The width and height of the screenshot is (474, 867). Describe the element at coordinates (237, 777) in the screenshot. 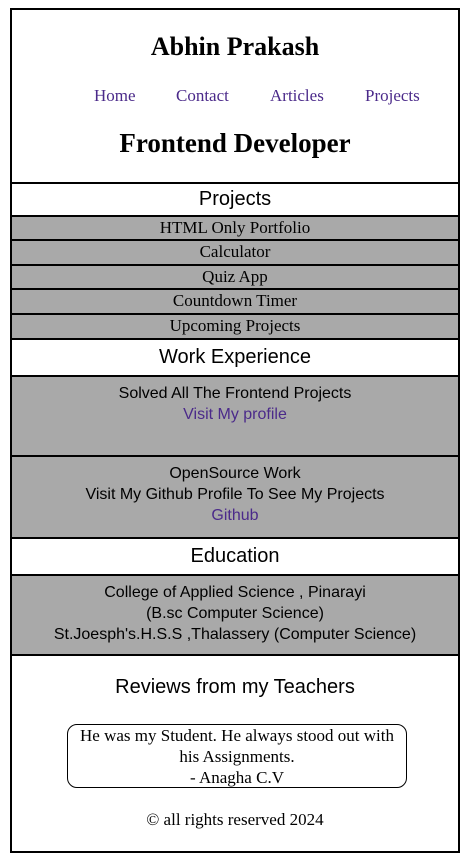

I see `review-author: - Anagha C.V` at that location.